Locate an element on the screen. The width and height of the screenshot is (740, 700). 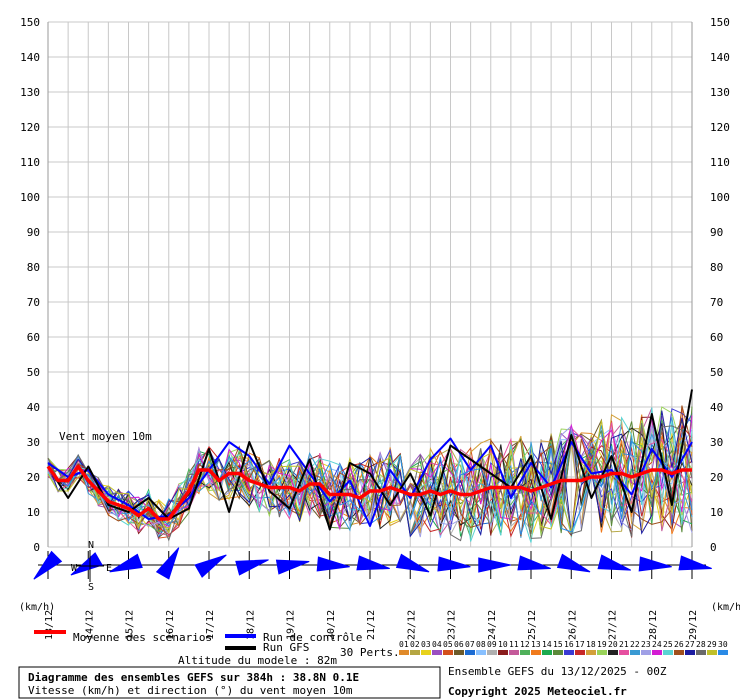
xtick-date: 14/12 is located at coordinates (89, 625).